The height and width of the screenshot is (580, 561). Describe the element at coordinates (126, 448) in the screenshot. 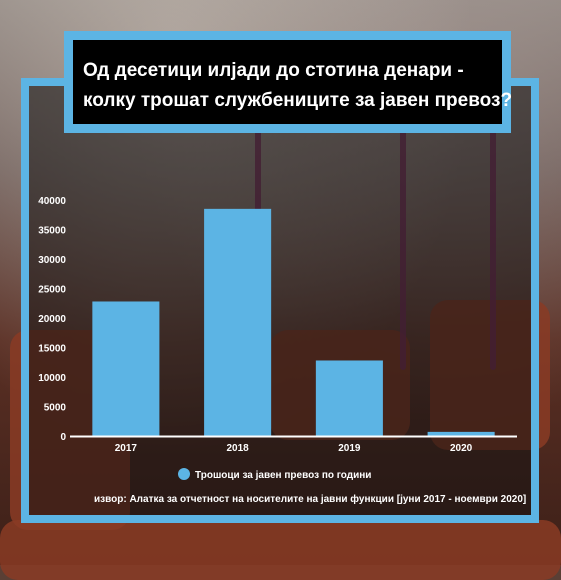

I see `x-tick-label: 2017` at that location.